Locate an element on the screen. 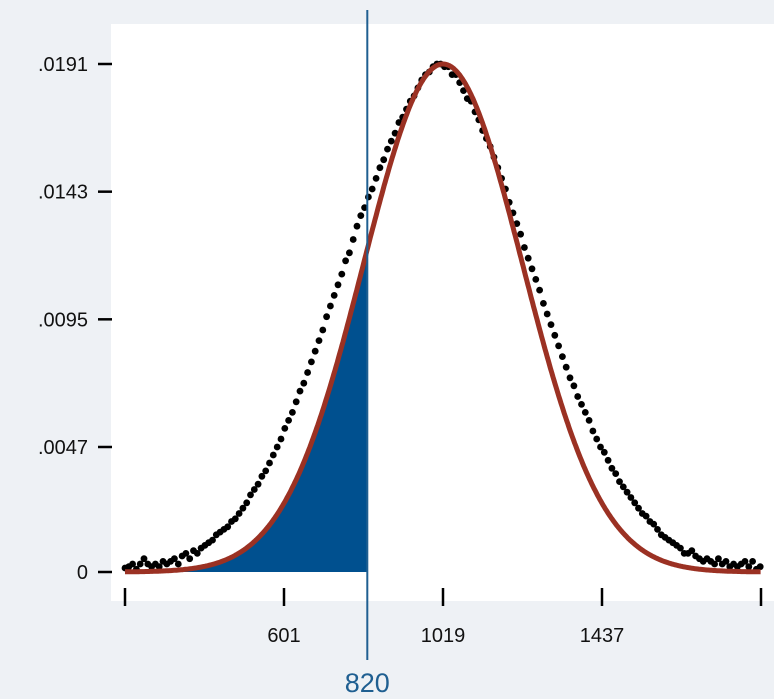 This screenshot has height=699, width=774. shaded-area is located at coordinates (246, 410).